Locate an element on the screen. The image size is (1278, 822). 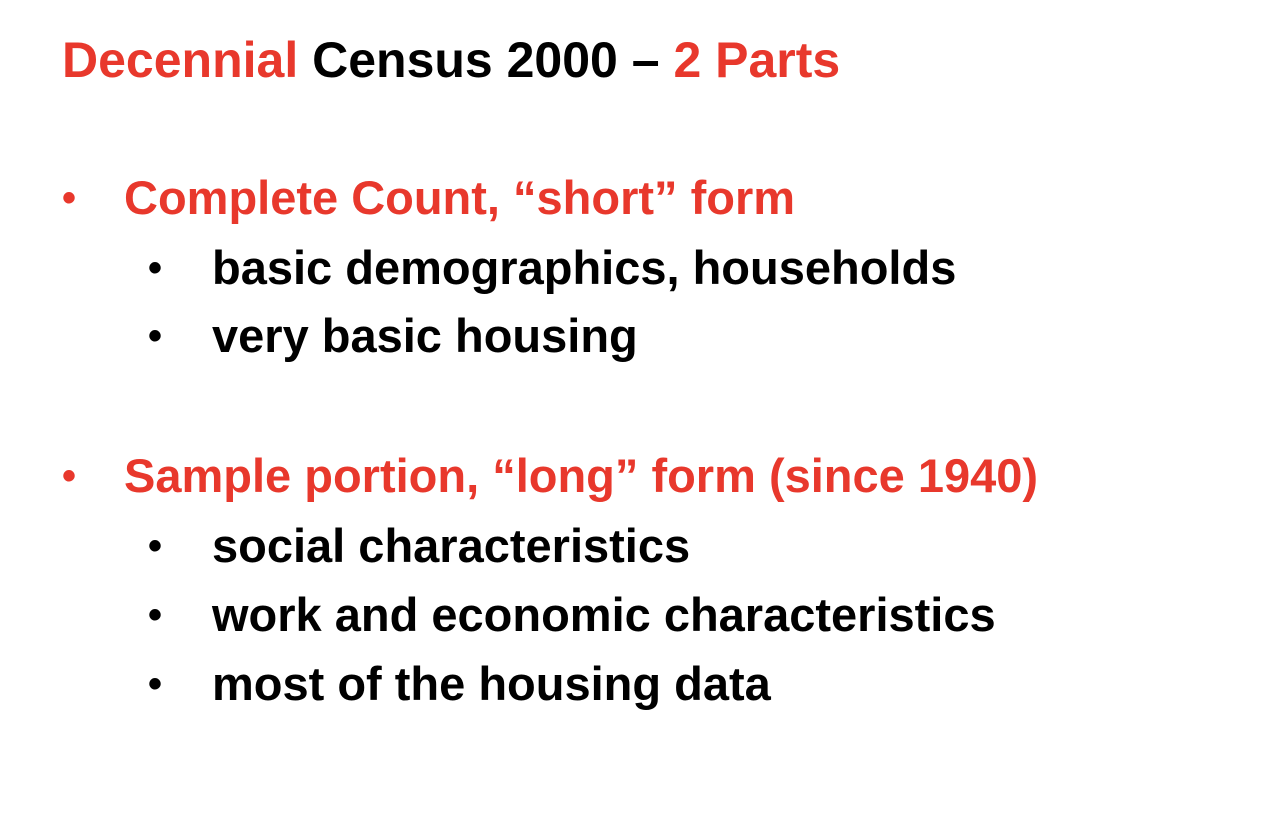
list-item-text: social characteristics is located at coordinates (451, 545).